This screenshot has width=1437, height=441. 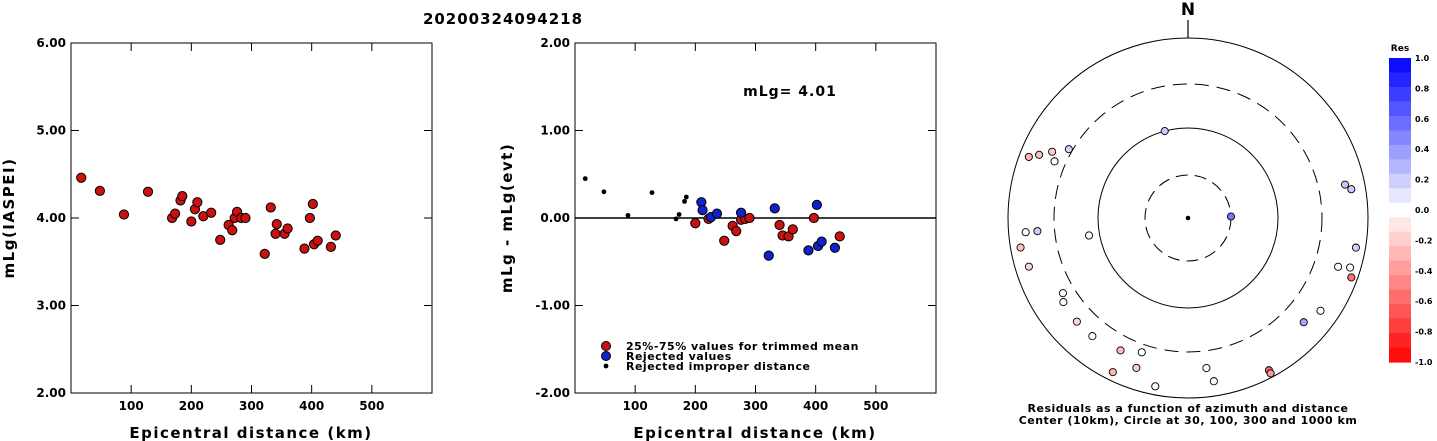 What do you see at coordinates (606, 366) in the screenshot?
I see `legend-marker-improper-distance` at bounding box center [606, 366].